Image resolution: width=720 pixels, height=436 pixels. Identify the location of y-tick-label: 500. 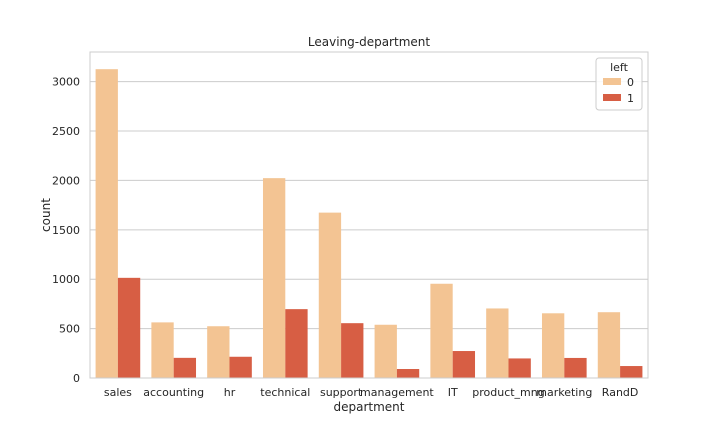
(69, 329).